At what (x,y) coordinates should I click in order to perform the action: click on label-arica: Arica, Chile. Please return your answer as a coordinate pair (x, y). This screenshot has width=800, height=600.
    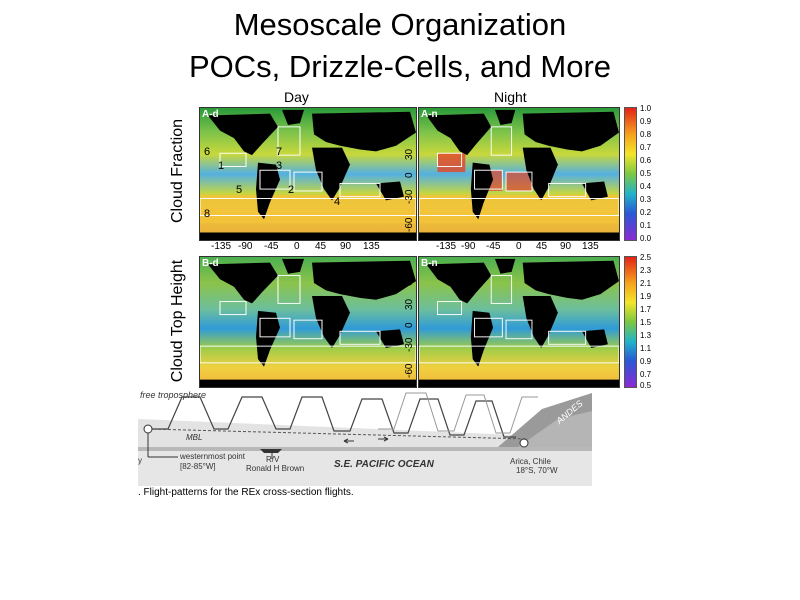
    Looking at the image, I should click on (530, 461).